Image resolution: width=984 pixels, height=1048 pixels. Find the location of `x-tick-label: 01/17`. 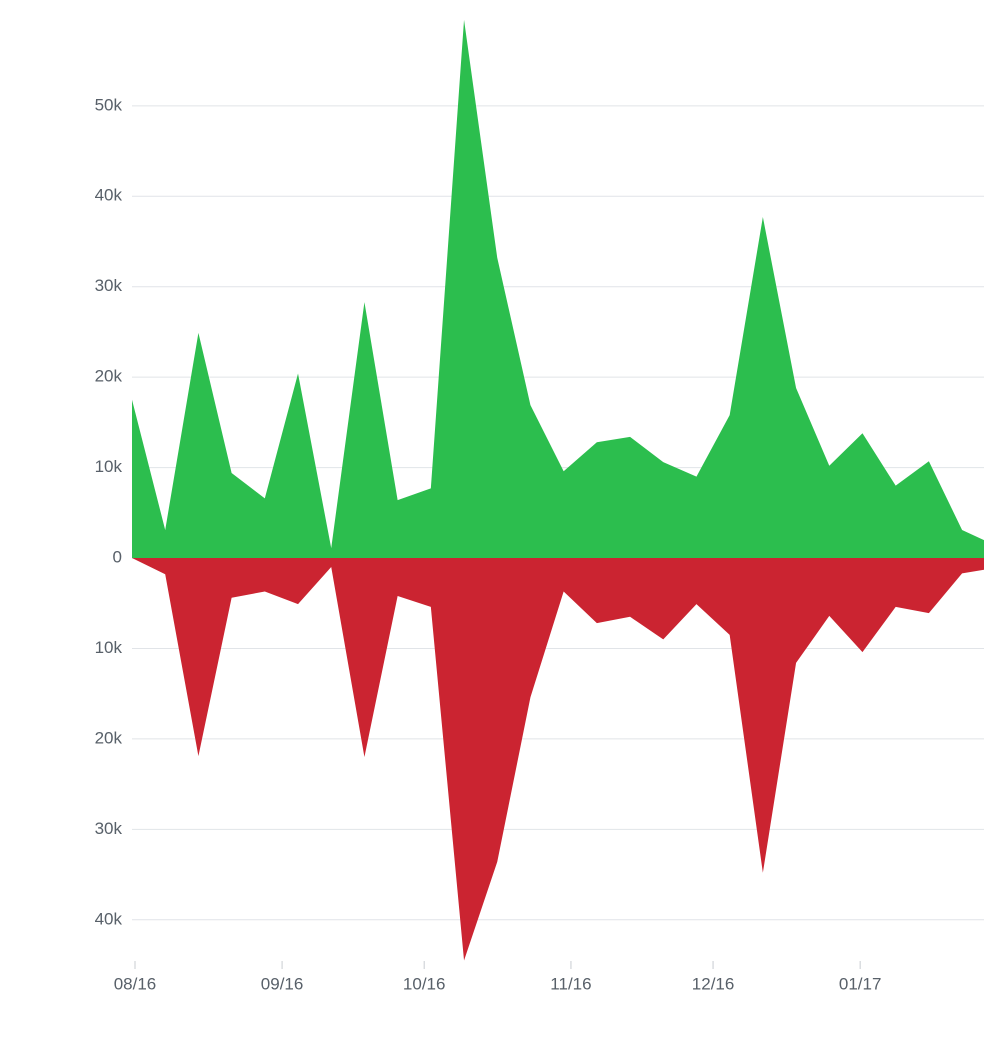

x-tick-label: 01/17 is located at coordinates (860, 983).